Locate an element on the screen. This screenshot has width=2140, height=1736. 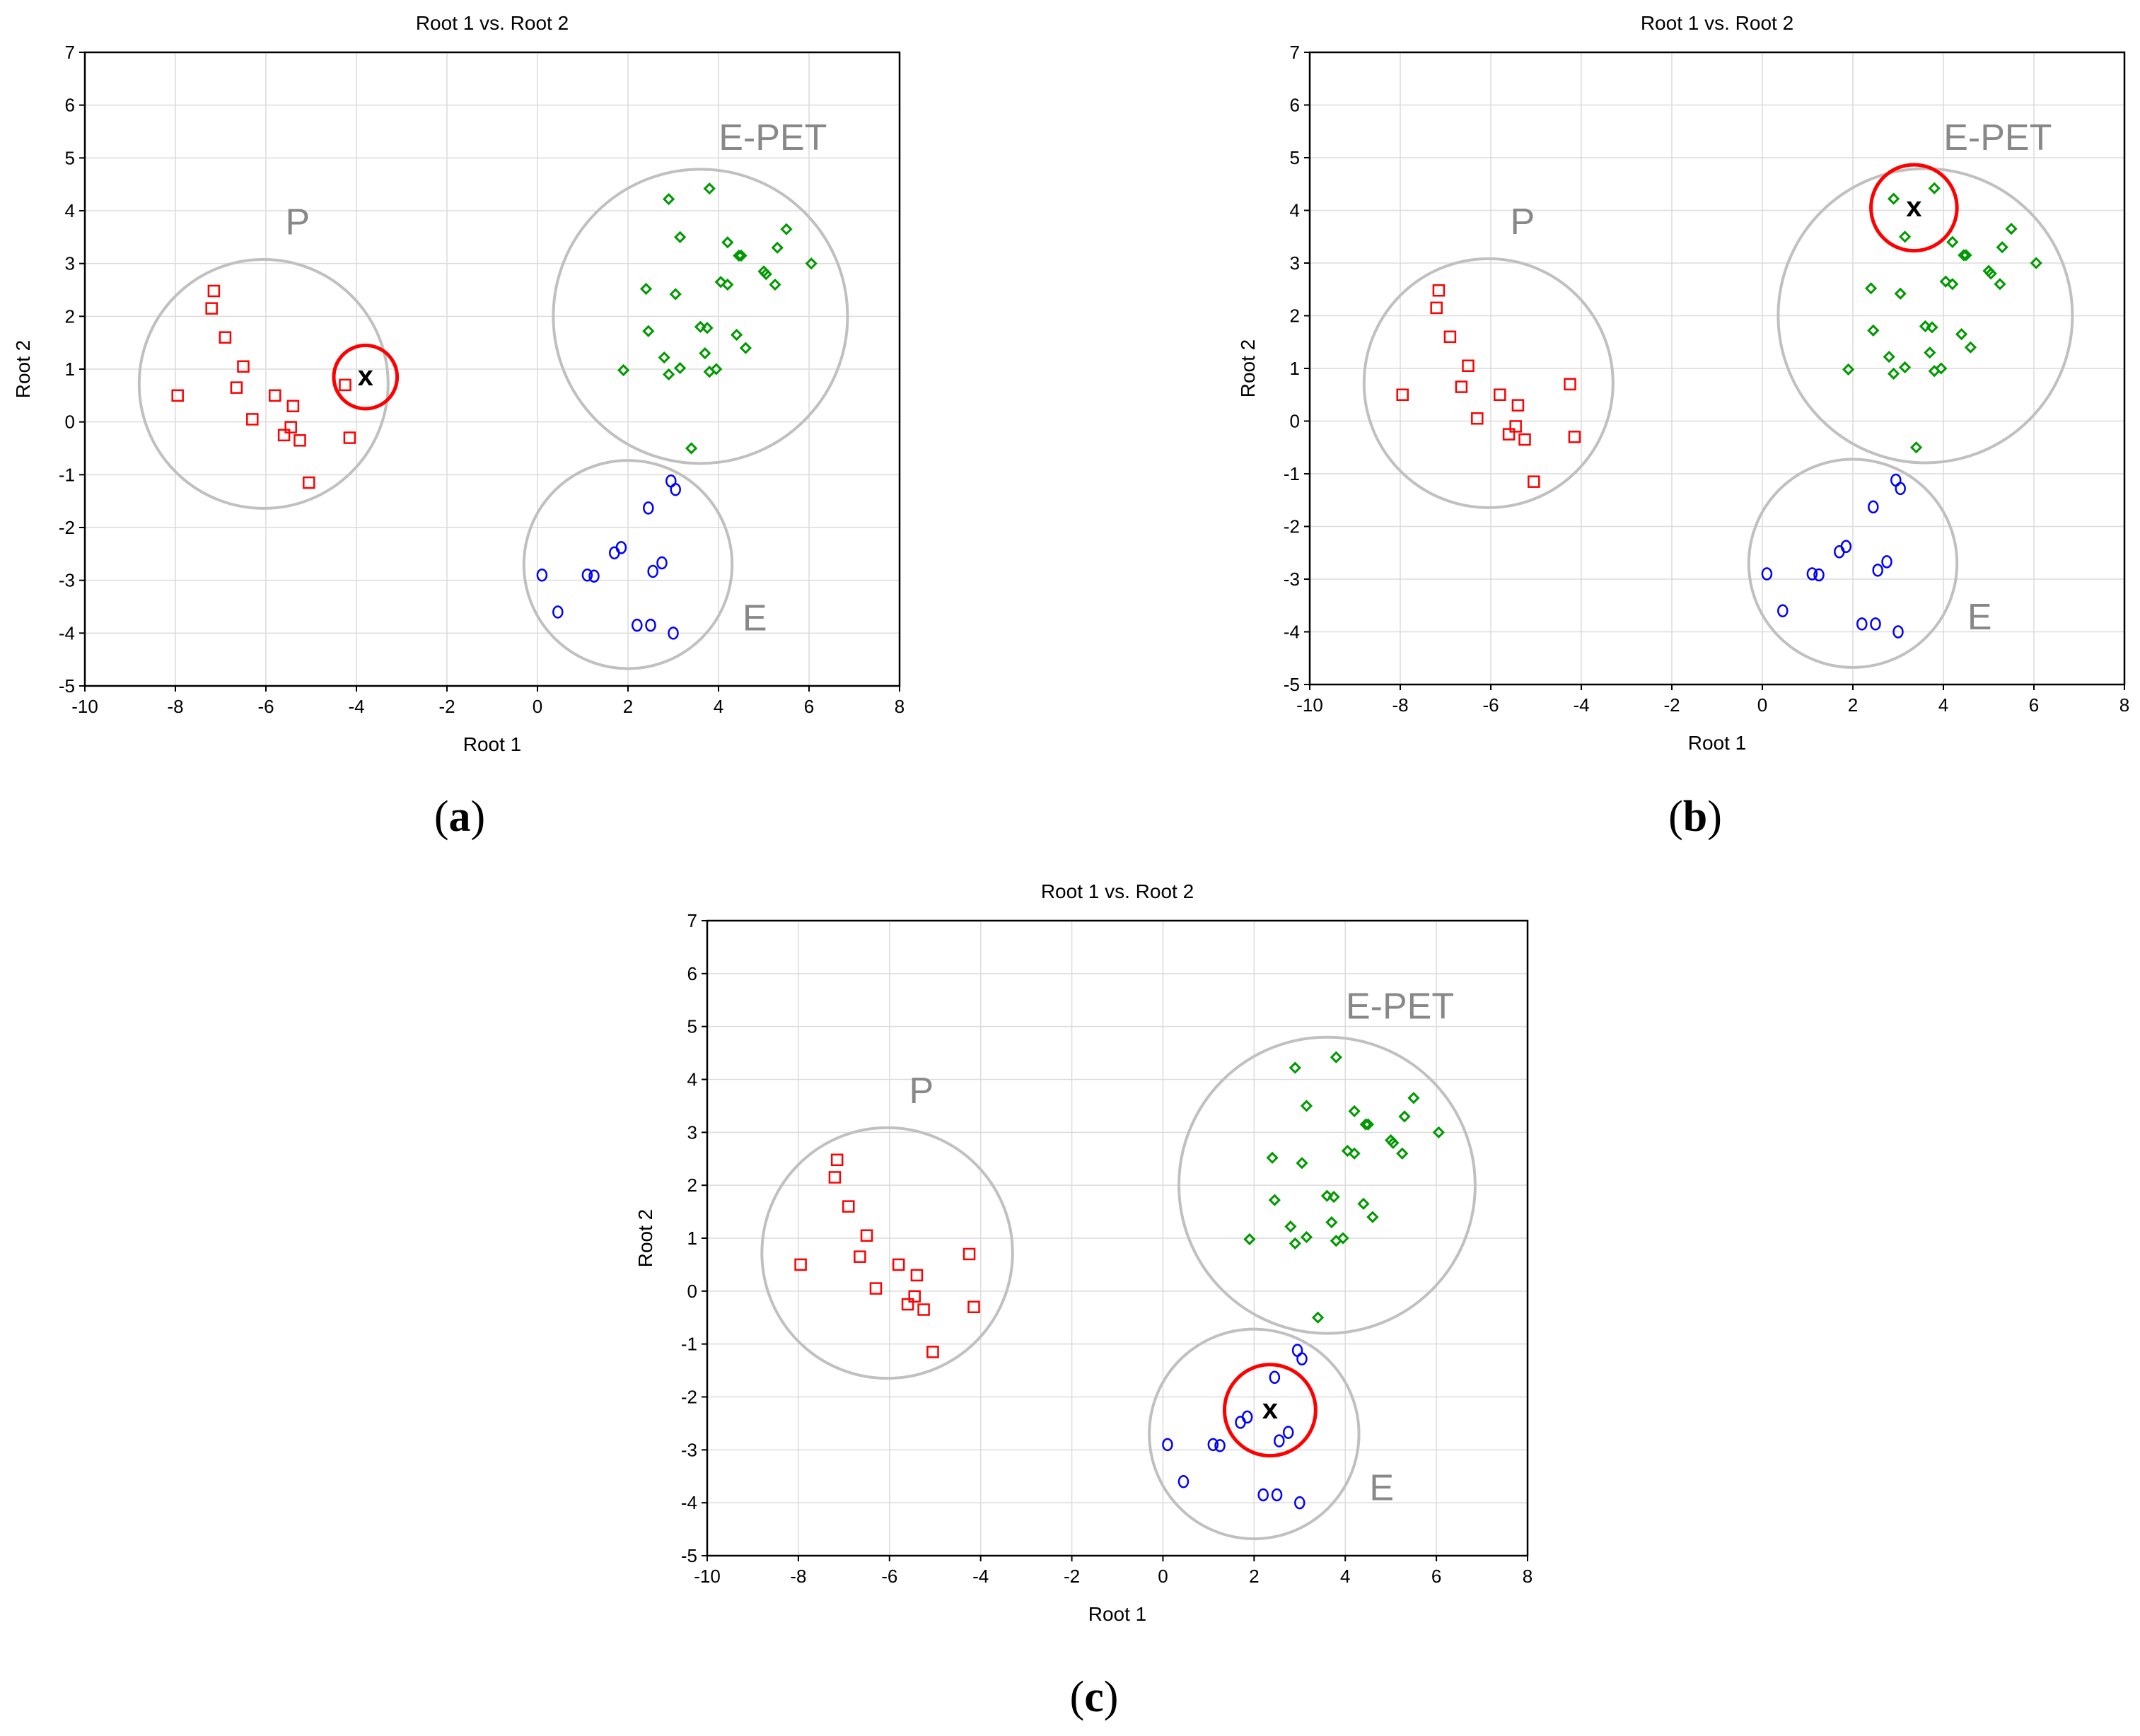
y-tick-label: 1 is located at coordinates (1295, 368).